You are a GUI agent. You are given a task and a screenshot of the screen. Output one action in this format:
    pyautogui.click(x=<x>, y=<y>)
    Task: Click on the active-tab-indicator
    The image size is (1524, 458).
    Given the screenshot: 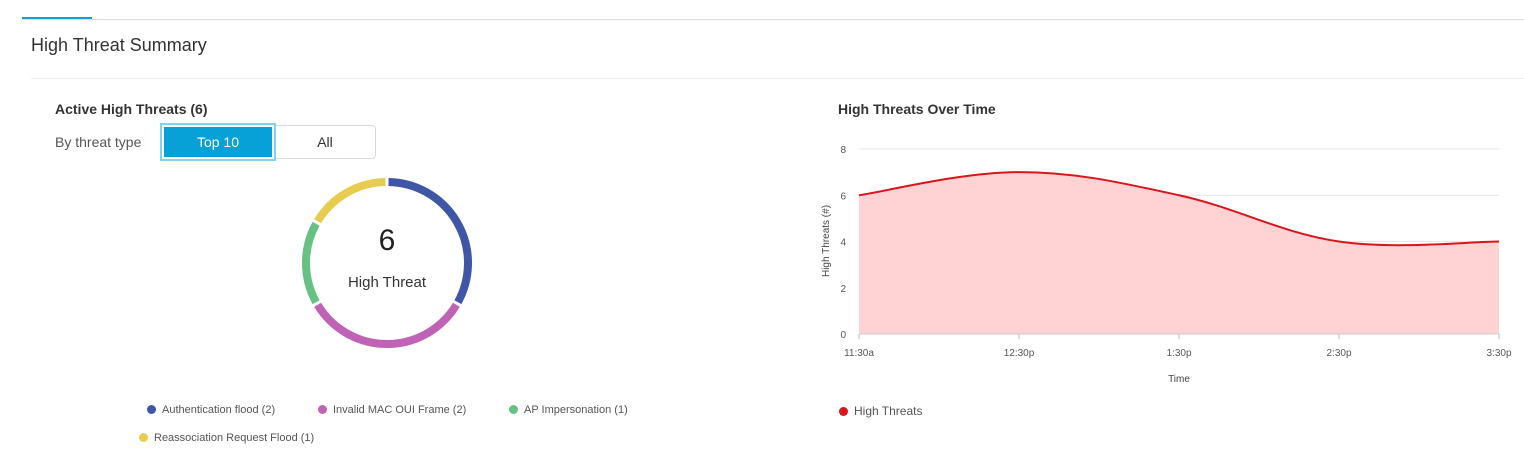 What is the action you would take?
    pyautogui.click(x=57, y=18)
    